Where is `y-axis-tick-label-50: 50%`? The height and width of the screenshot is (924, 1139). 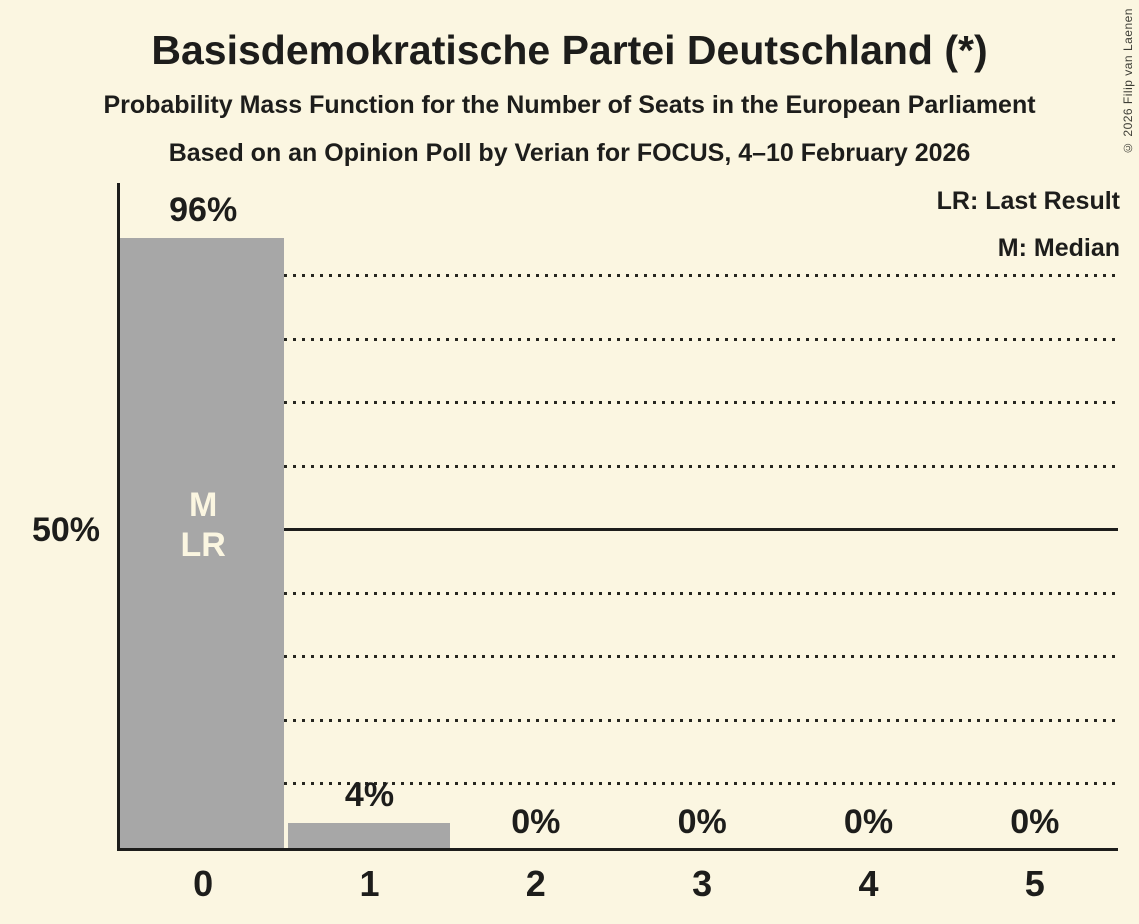
y-axis-tick-label-50: 50% is located at coordinates (65, 530).